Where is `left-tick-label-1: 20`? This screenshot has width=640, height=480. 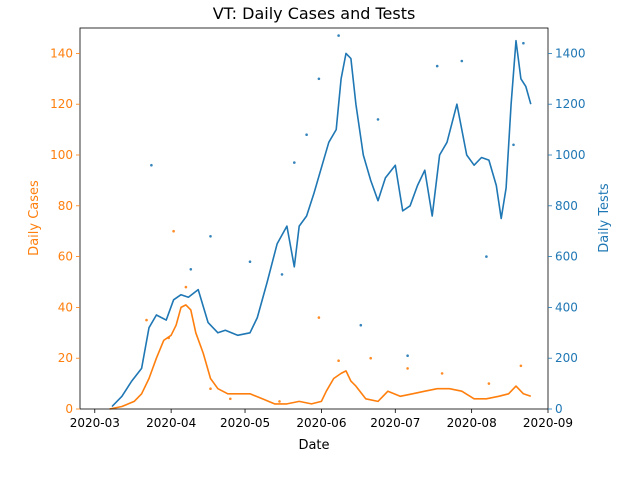
left-tick-label-1: 20 is located at coordinates (65, 358).